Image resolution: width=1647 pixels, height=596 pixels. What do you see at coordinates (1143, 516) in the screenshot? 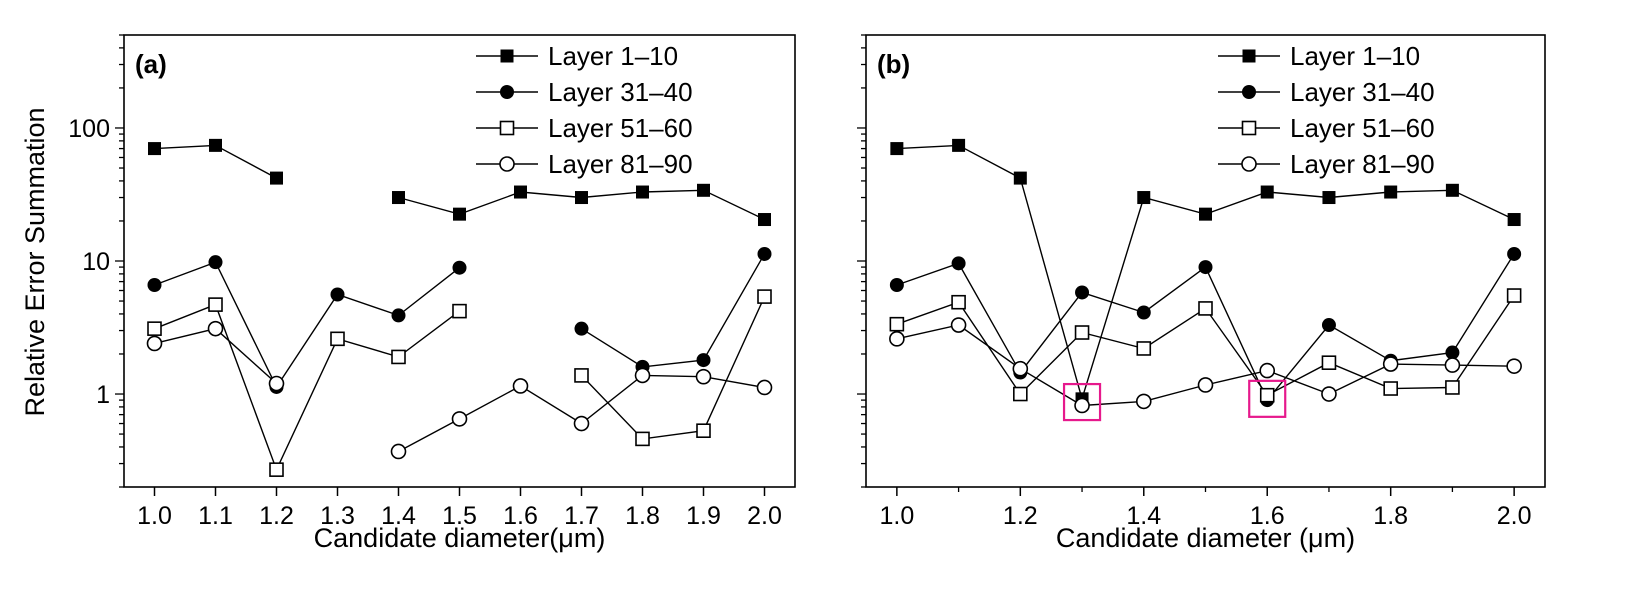
I see `x-tick-label: 1.4` at bounding box center [1143, 516].